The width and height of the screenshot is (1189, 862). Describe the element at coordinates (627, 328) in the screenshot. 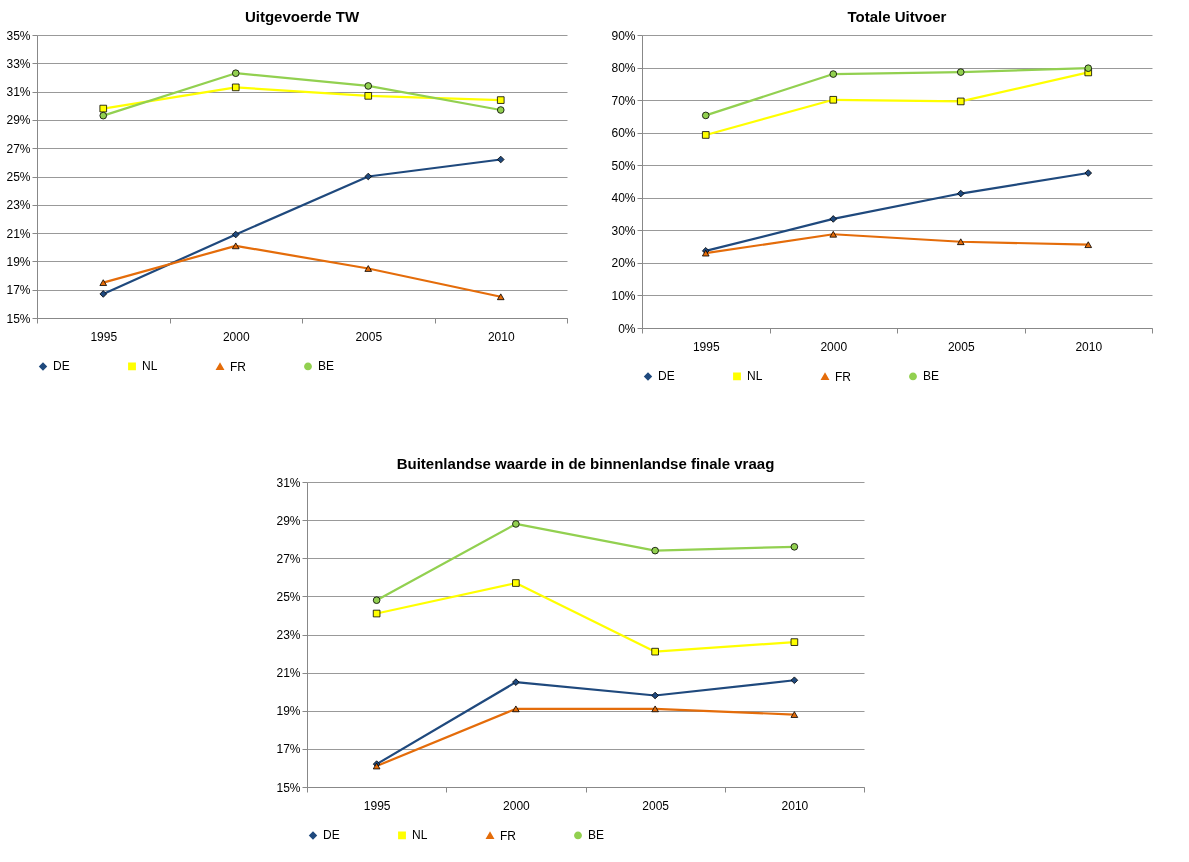

I see `y-tick-label: 0%` at that location.